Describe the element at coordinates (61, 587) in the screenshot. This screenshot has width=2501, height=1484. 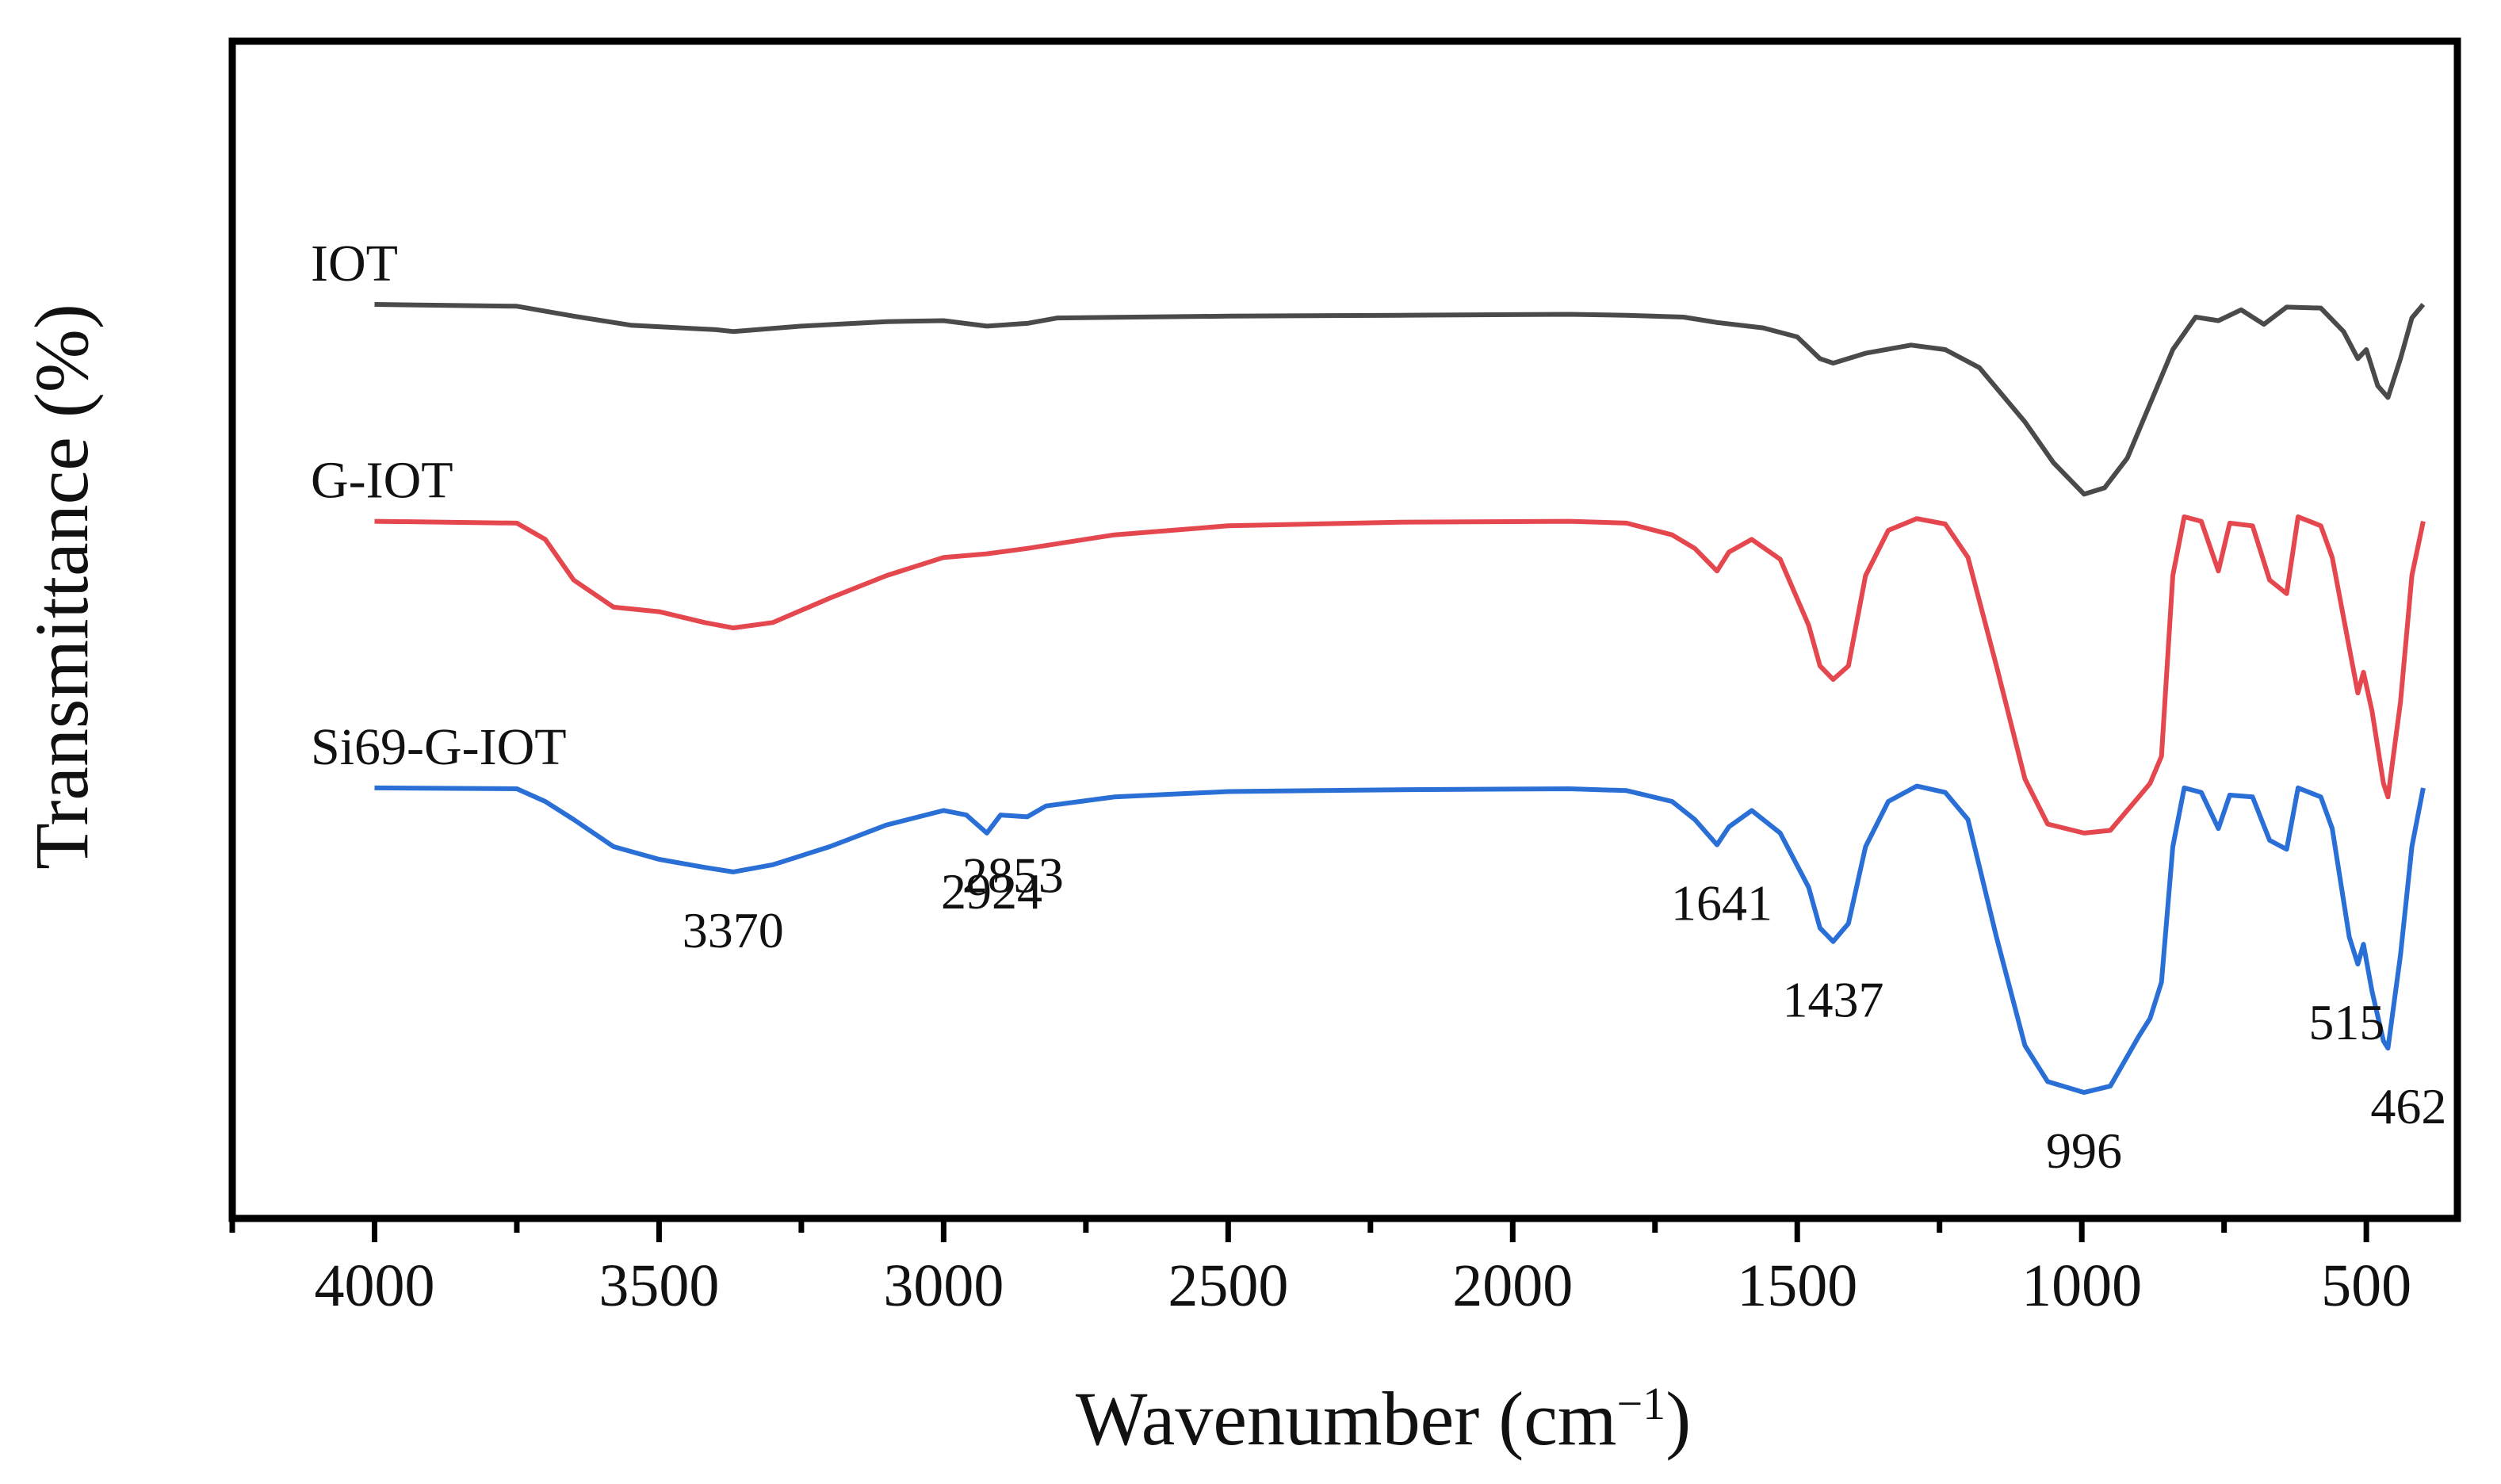
I see `y-axis-title: Transmittance (%)` at that location.